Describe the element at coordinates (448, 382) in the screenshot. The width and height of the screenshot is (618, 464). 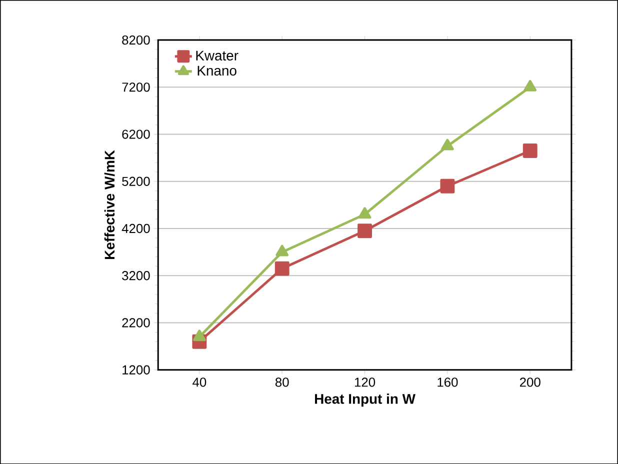
I see `x-tick-label: 160` at that location.